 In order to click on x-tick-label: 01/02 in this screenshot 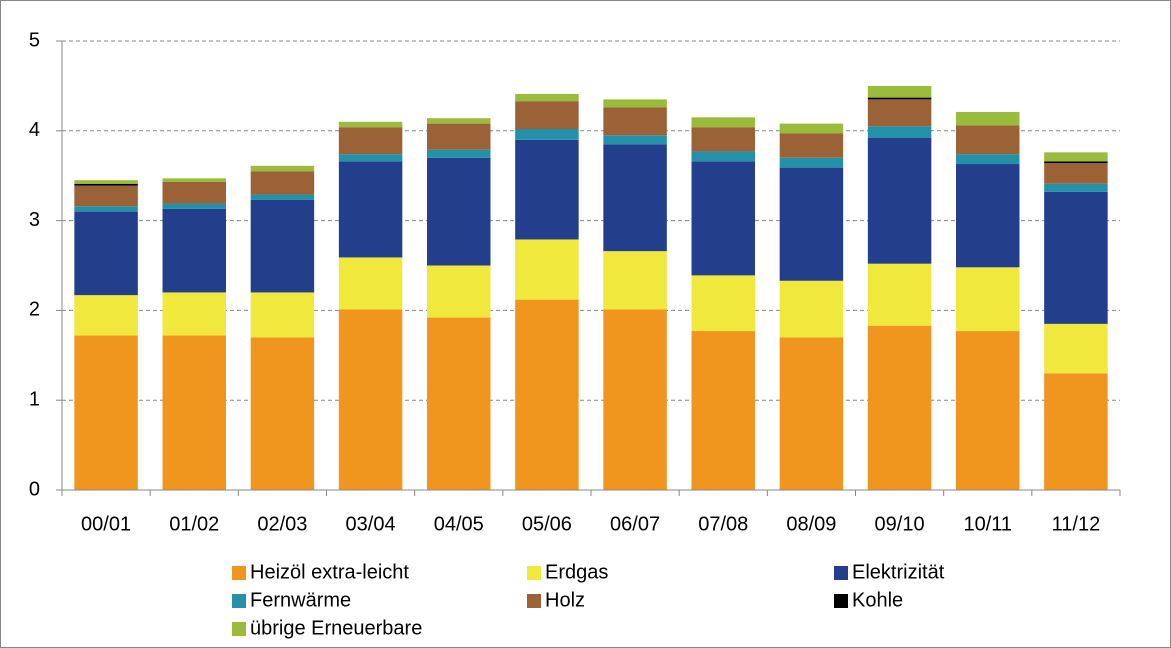, I will do `click(194, 524)`.